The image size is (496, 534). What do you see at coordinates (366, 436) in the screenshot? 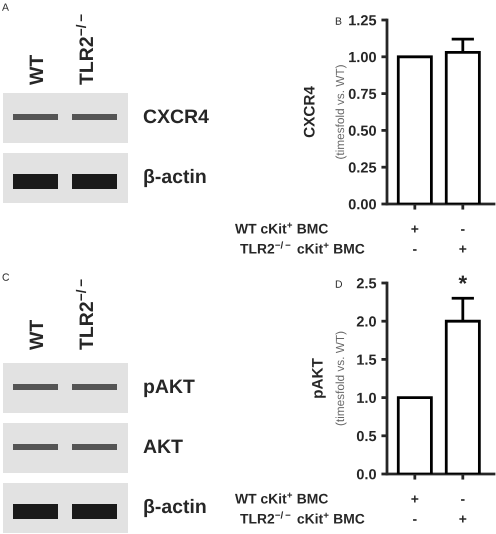
I see `y-tick-label: 0.5` at bounding box center [366, 436].